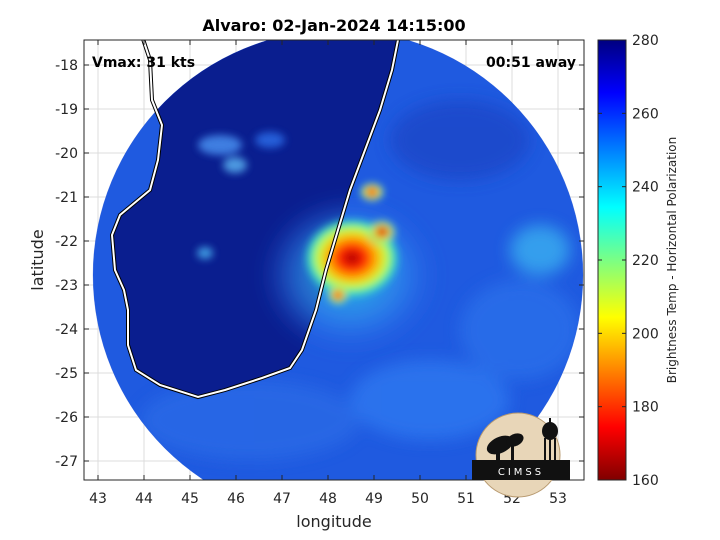 This screenshot has height=540, width=720. Describe the element at coordinates (645, 334) in the screenshot. I see `colorbar-tick-label: 200` at that location.